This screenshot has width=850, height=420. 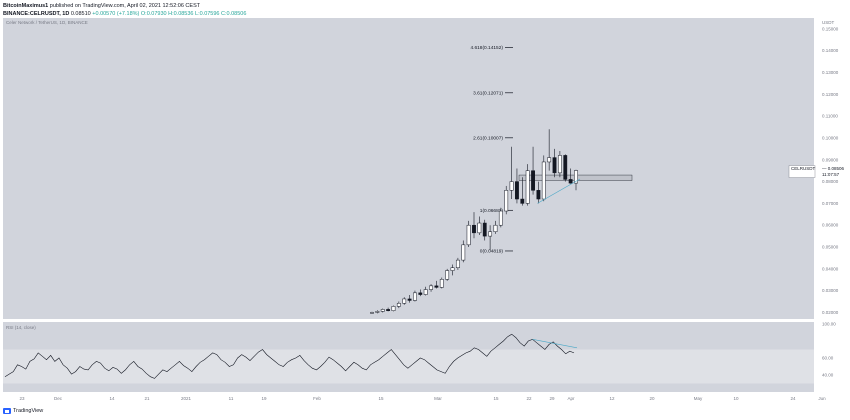 I want to click on price-tick-label: 0.05000, so click(x=830, y=247).